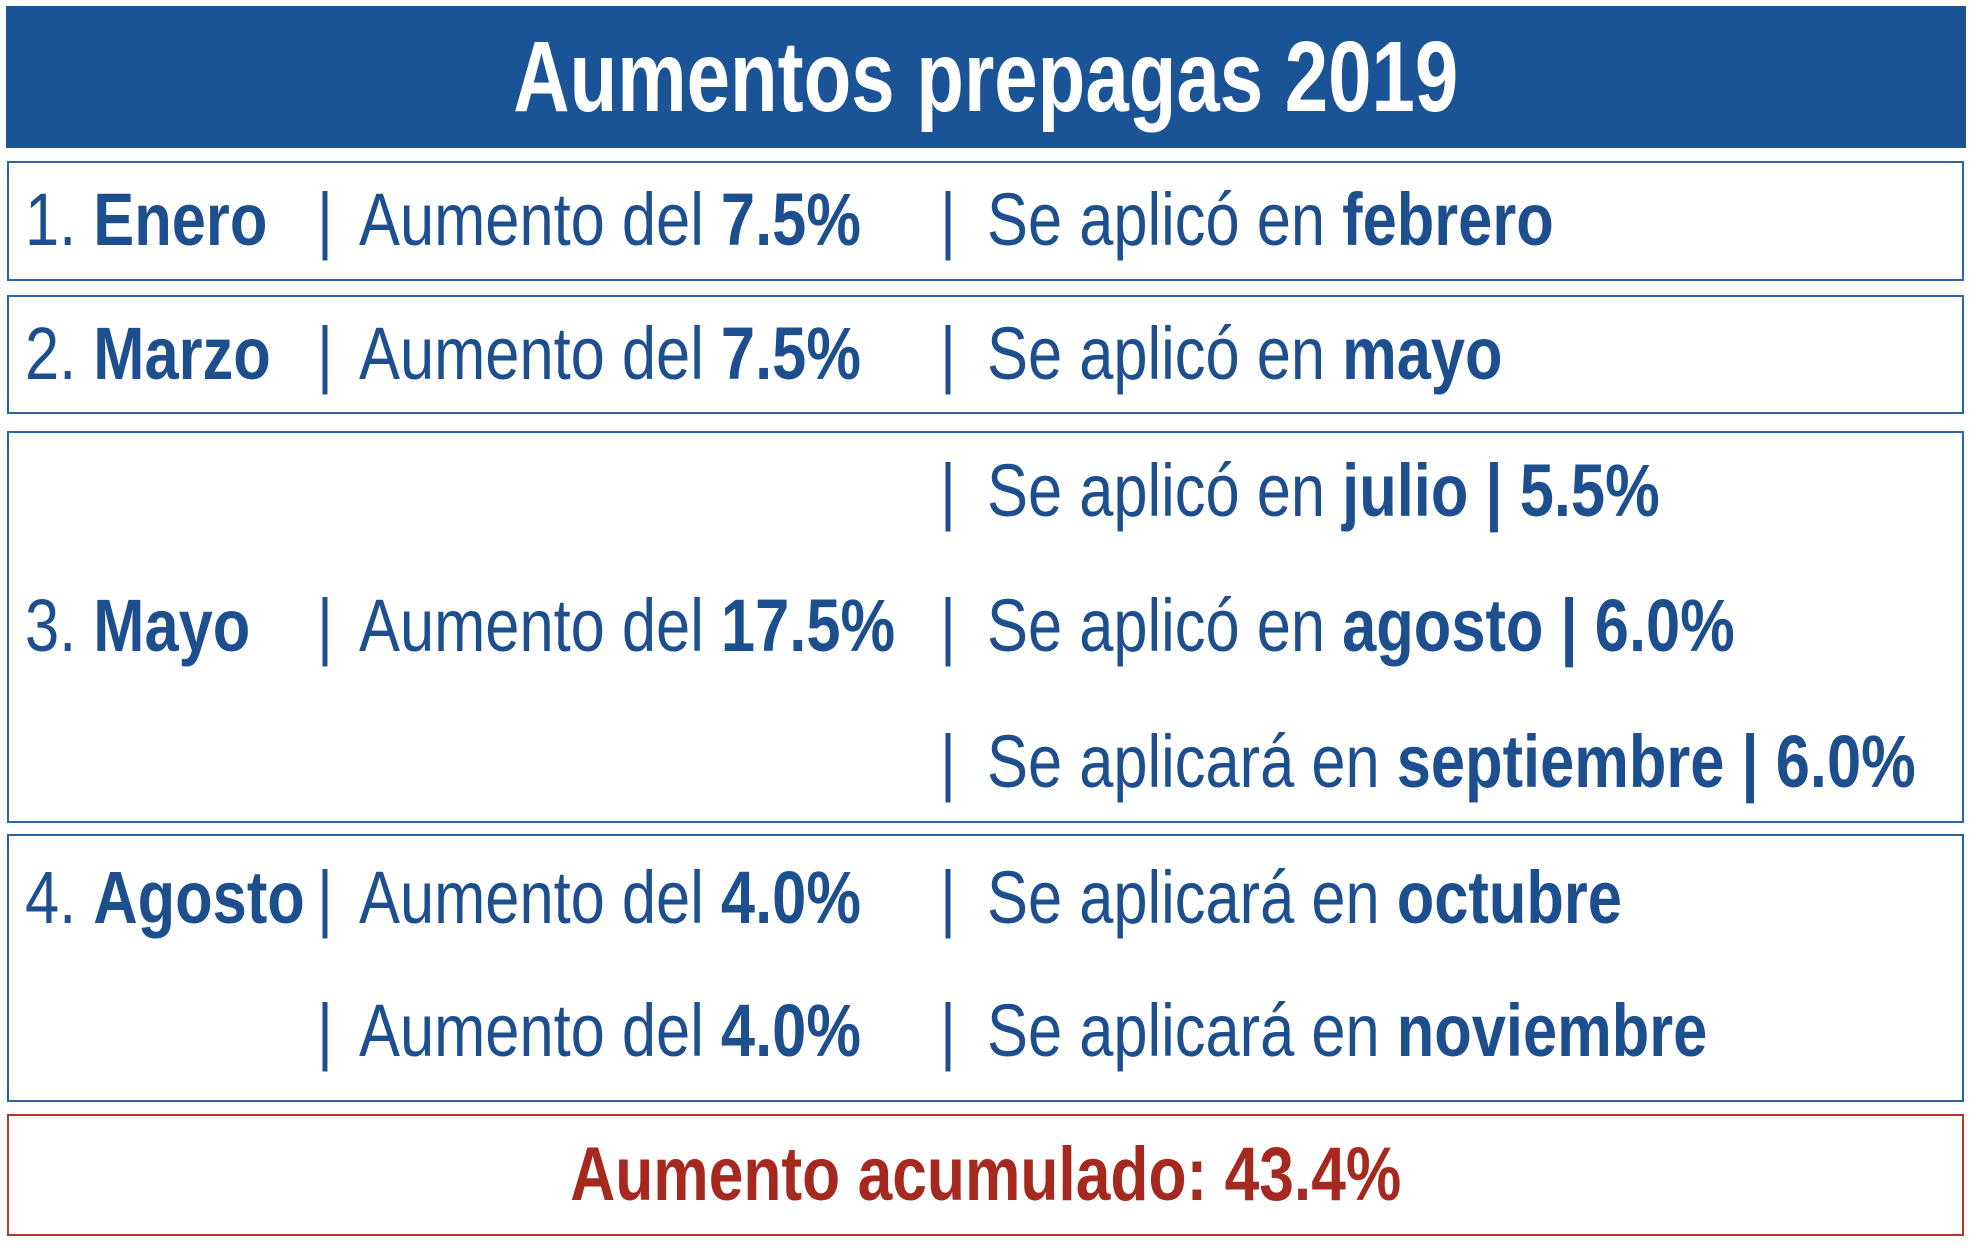 Image resolution: width=1976 pixels, height=1248 pixels. I want to click on applied-month: agosto, so click(1443, 625).